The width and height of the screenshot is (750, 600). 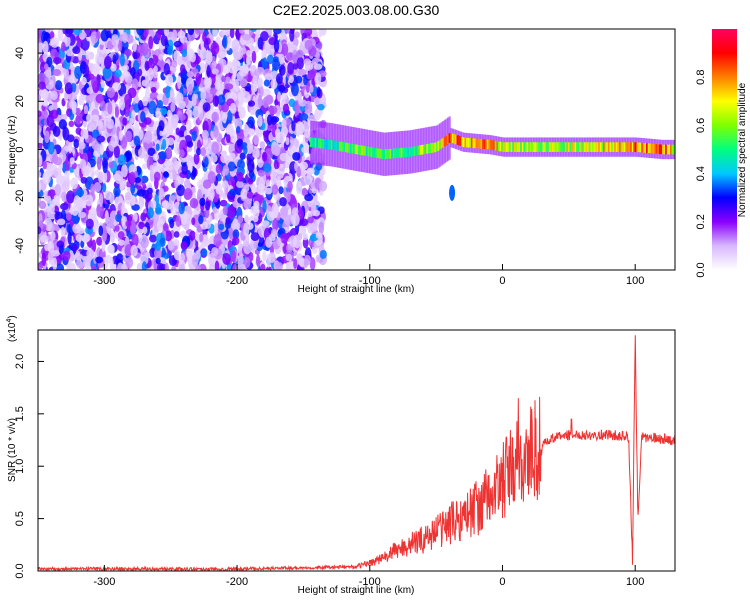 What do you see at coordinates (20, 198) in the screenshot?
I see `heatmap-y-tick-label: -20` at bounding box center [20, 198].